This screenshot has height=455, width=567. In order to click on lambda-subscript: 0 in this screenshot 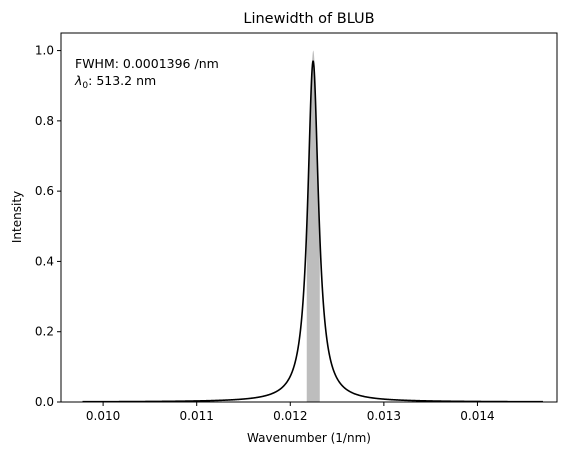, I will do `click(85, 86)`.